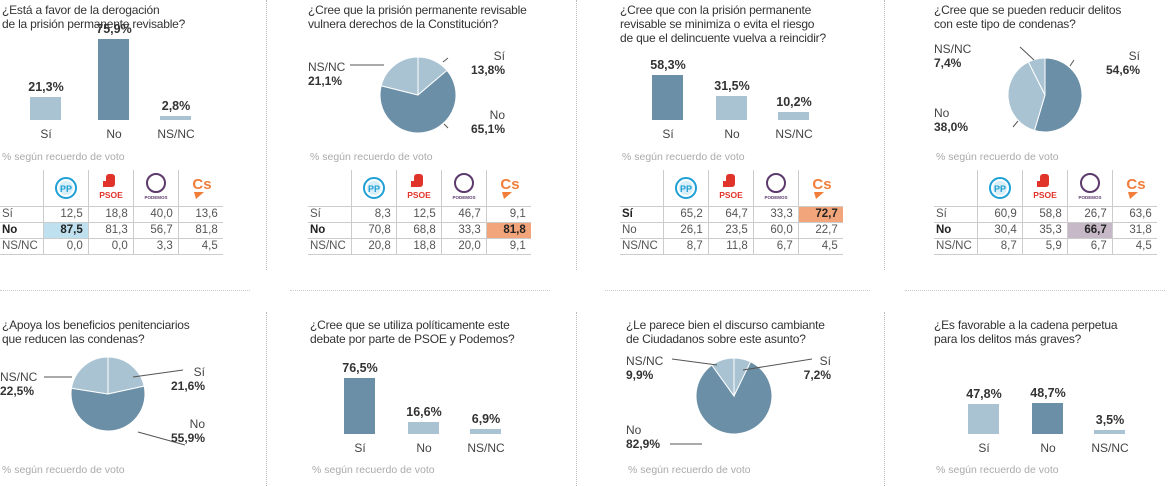 This screenshot has width=1168, height=486. What do you see at coordinates (373, 230) in the screenshot?
I see `table-cell: 70,8` at bounding box center [373, 230].